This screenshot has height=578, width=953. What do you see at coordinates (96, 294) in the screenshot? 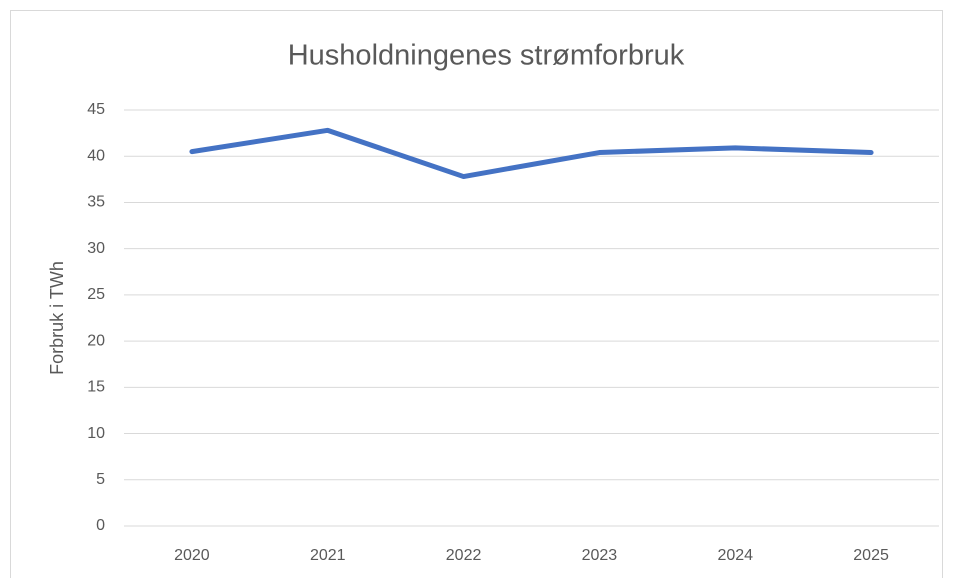
I see `y-tick-label: 25` at bounding box center [96, 294].